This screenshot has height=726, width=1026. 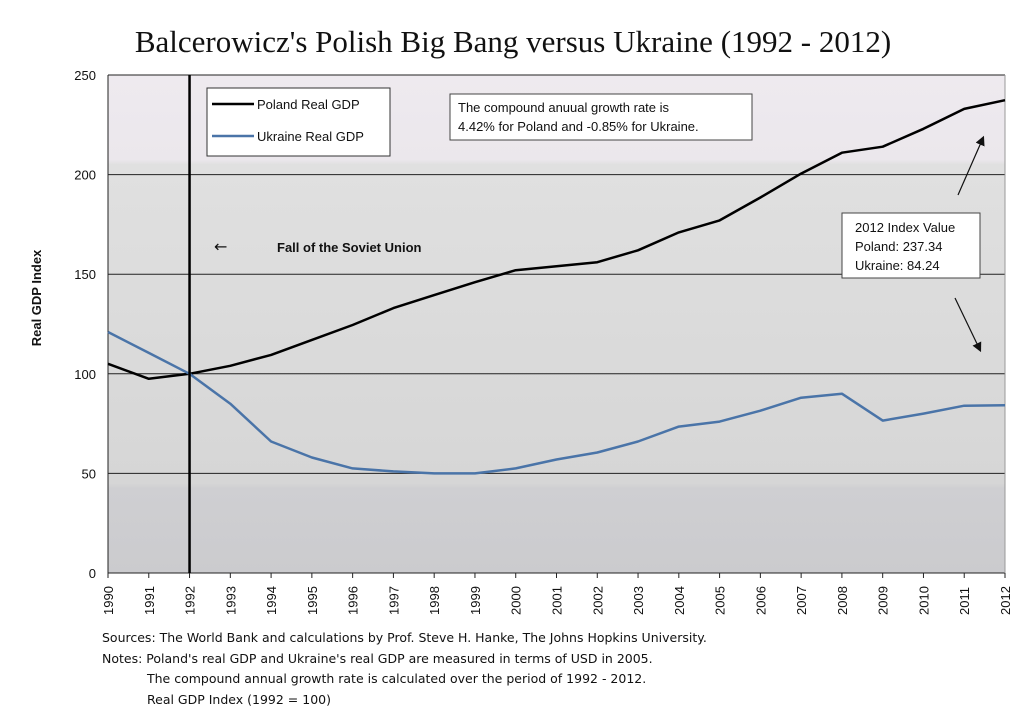 I want to click on index-value-ukraine: Ukraine: 84.24, so click(x=897, y=265).